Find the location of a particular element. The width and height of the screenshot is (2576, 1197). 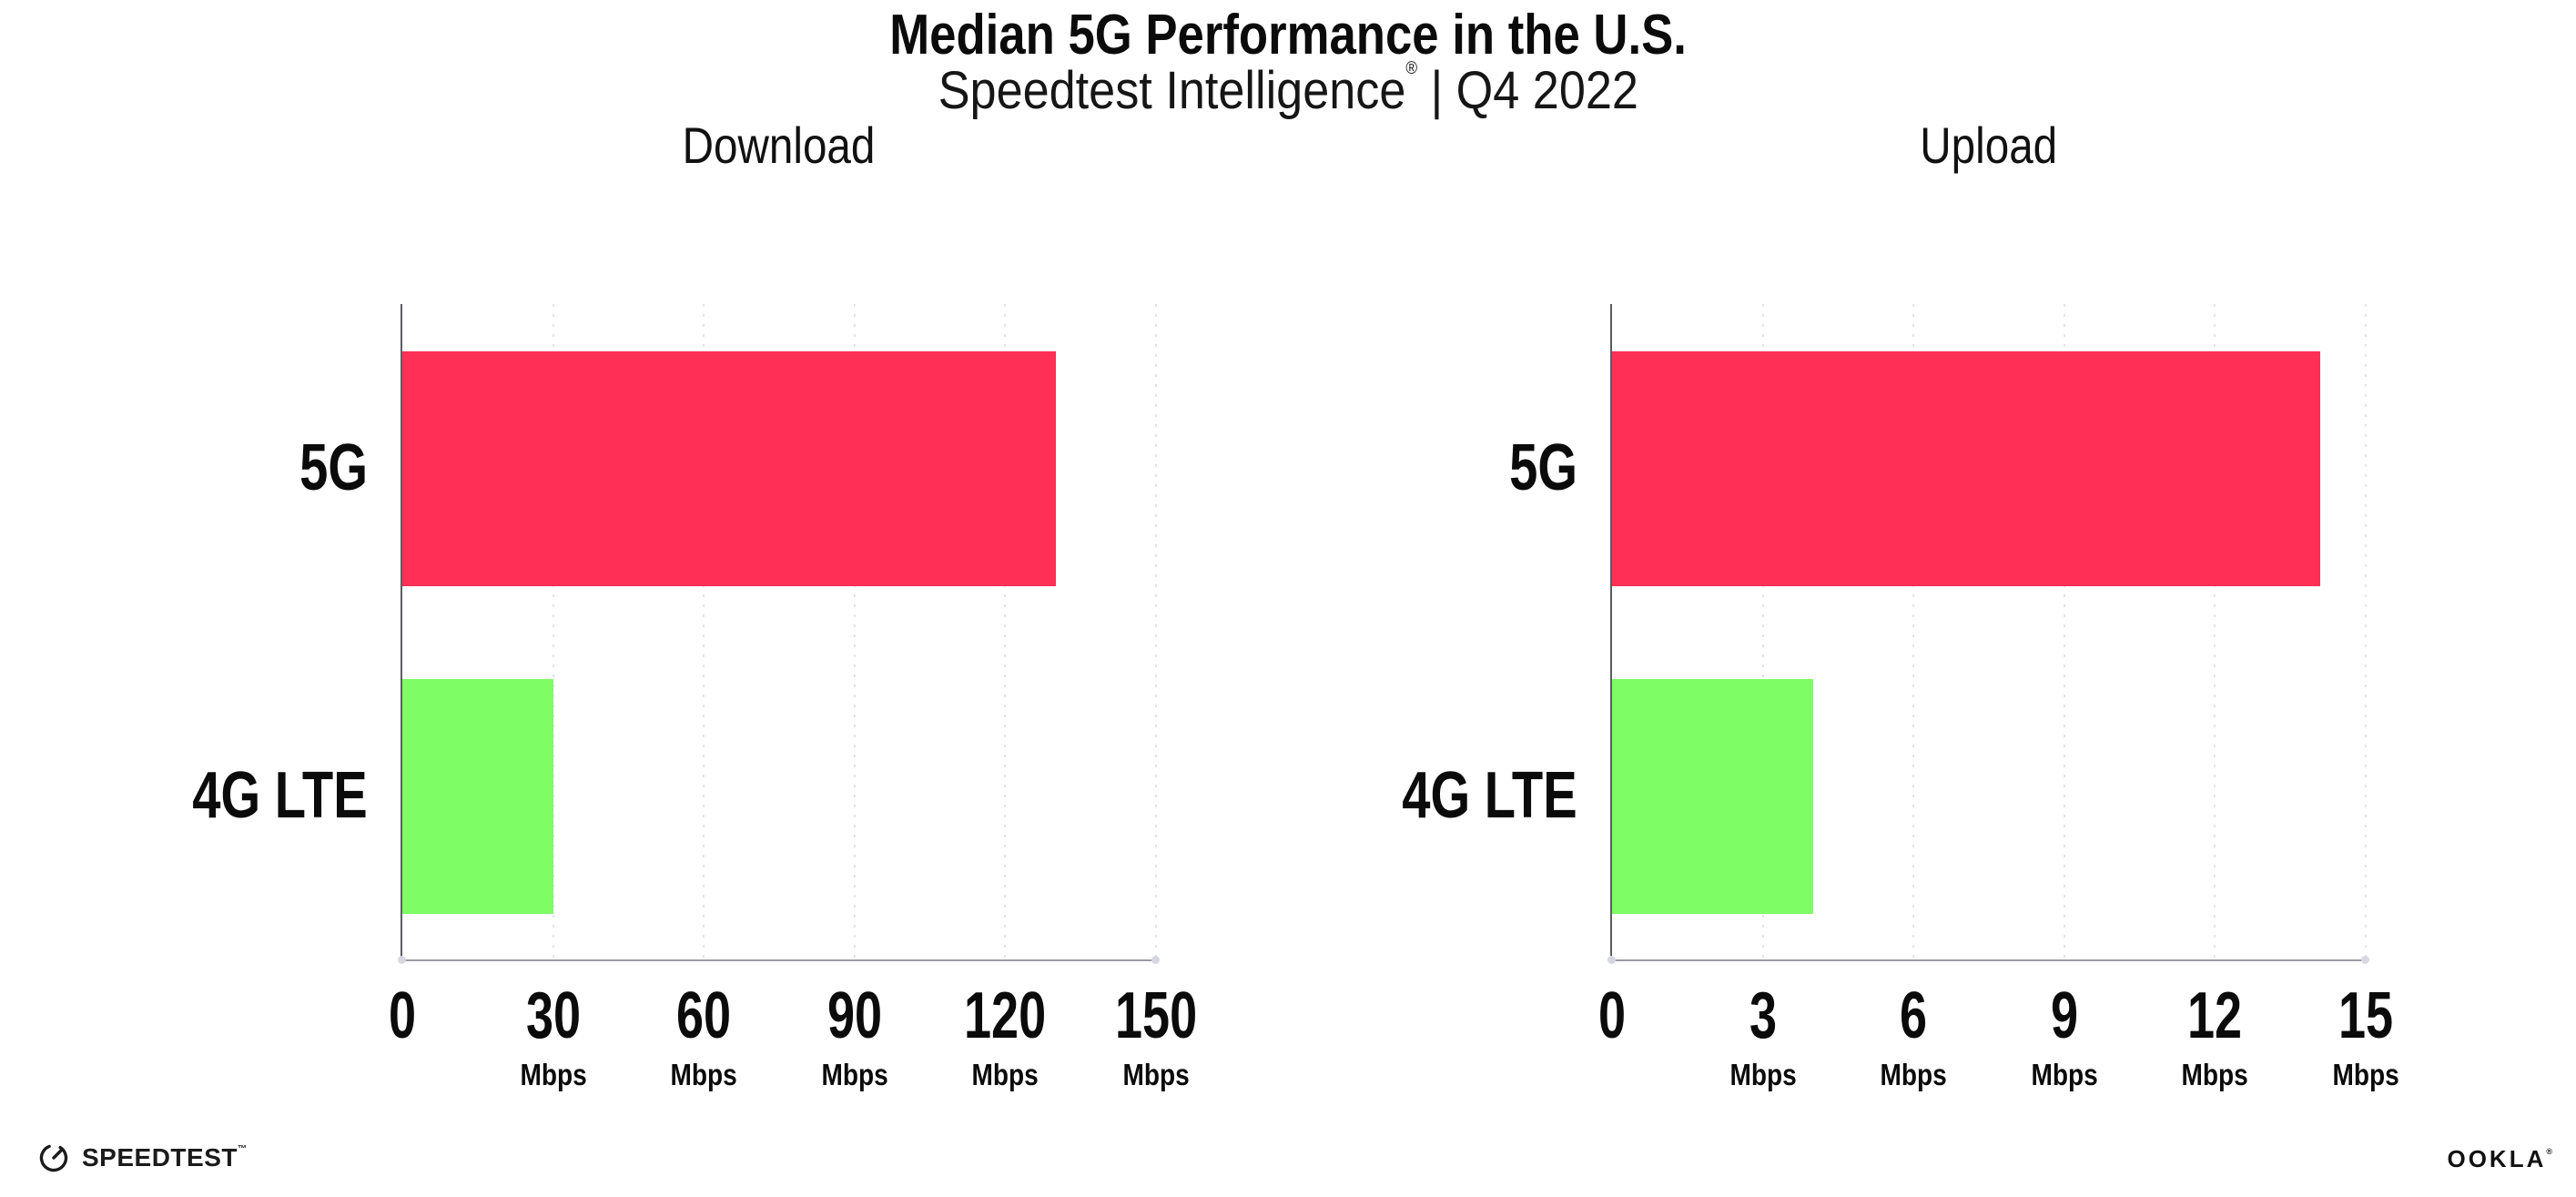

x-tick-value: 15 is located at coordinates (2366, 1016).